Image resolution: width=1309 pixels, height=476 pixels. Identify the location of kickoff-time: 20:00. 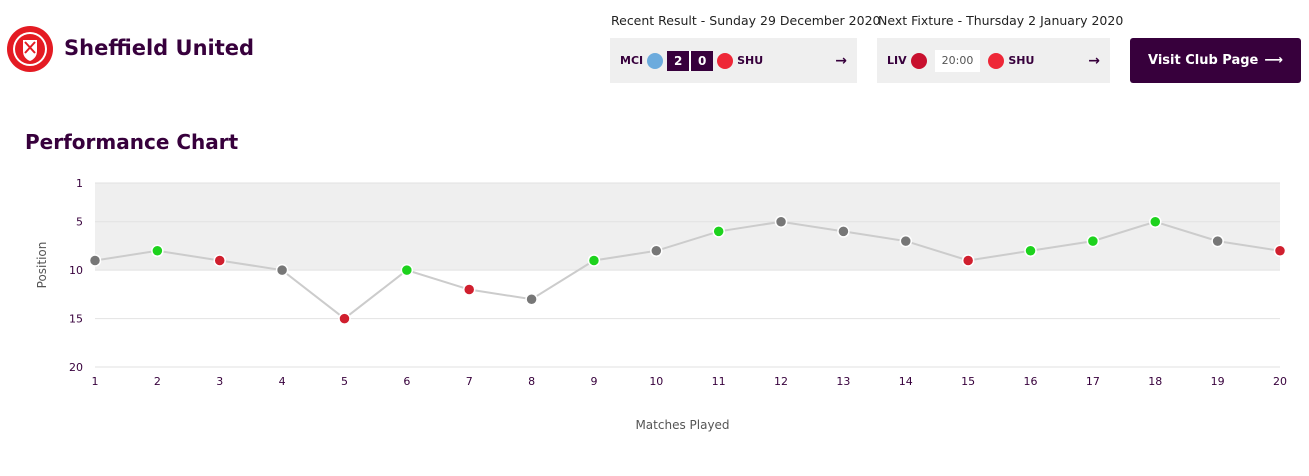
(957, 60).